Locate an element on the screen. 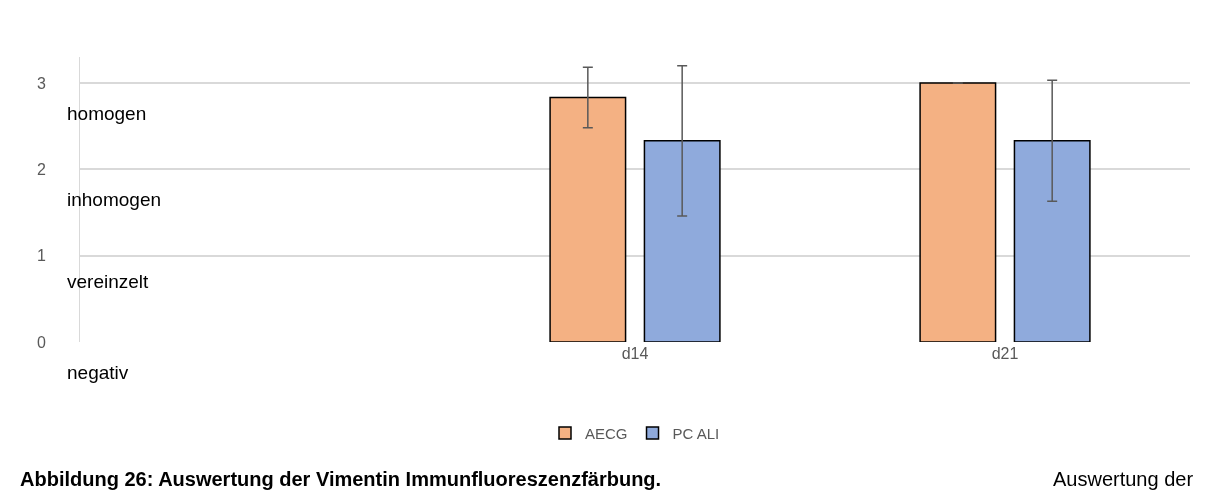 The width and height of the screenshot is (1215, 501). annotation: homogen is located at coordinates (107, 113).